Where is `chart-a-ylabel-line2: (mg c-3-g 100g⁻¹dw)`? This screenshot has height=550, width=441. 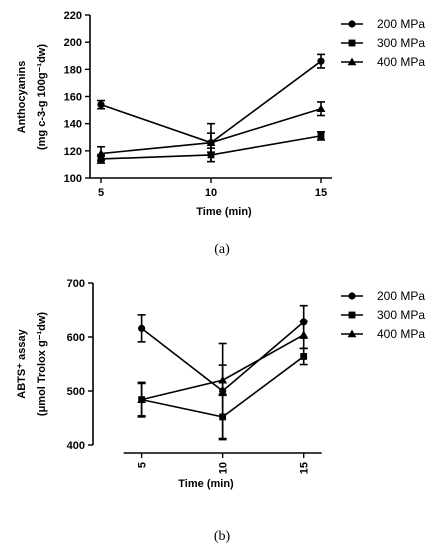 chart-a-ylabel-line2: (mg c-3-g 100g⁻¹dw) is located at coordinates (42, 97).